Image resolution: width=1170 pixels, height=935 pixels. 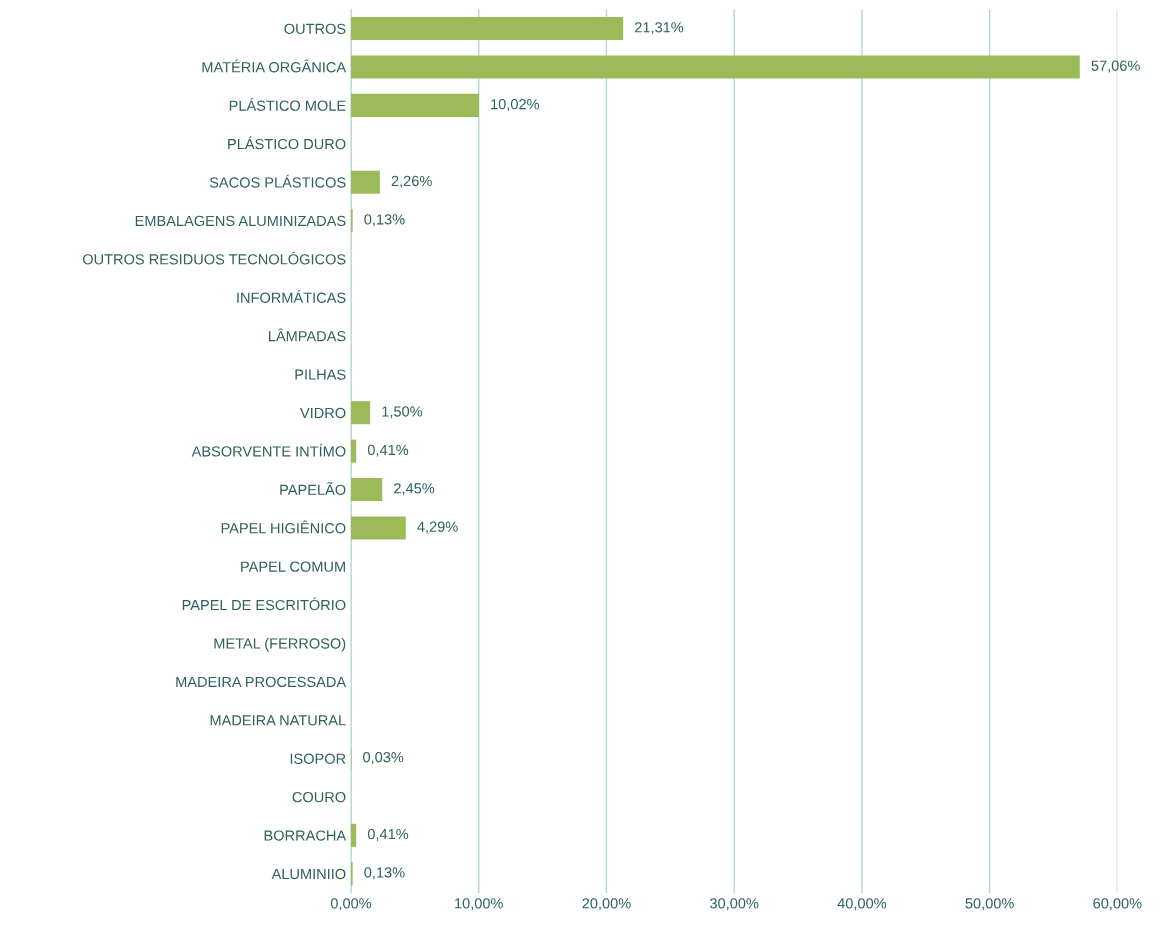 I want to click on data-label: 10,02%, so click(x=515, y=105).